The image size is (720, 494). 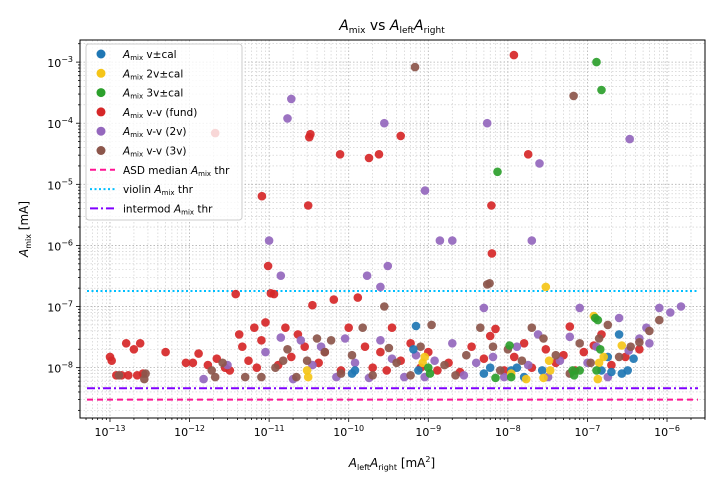 What do you see at coordinates (101, 73) in the screenshot?
I see `legend-marker` at bounding box center [101, 73].